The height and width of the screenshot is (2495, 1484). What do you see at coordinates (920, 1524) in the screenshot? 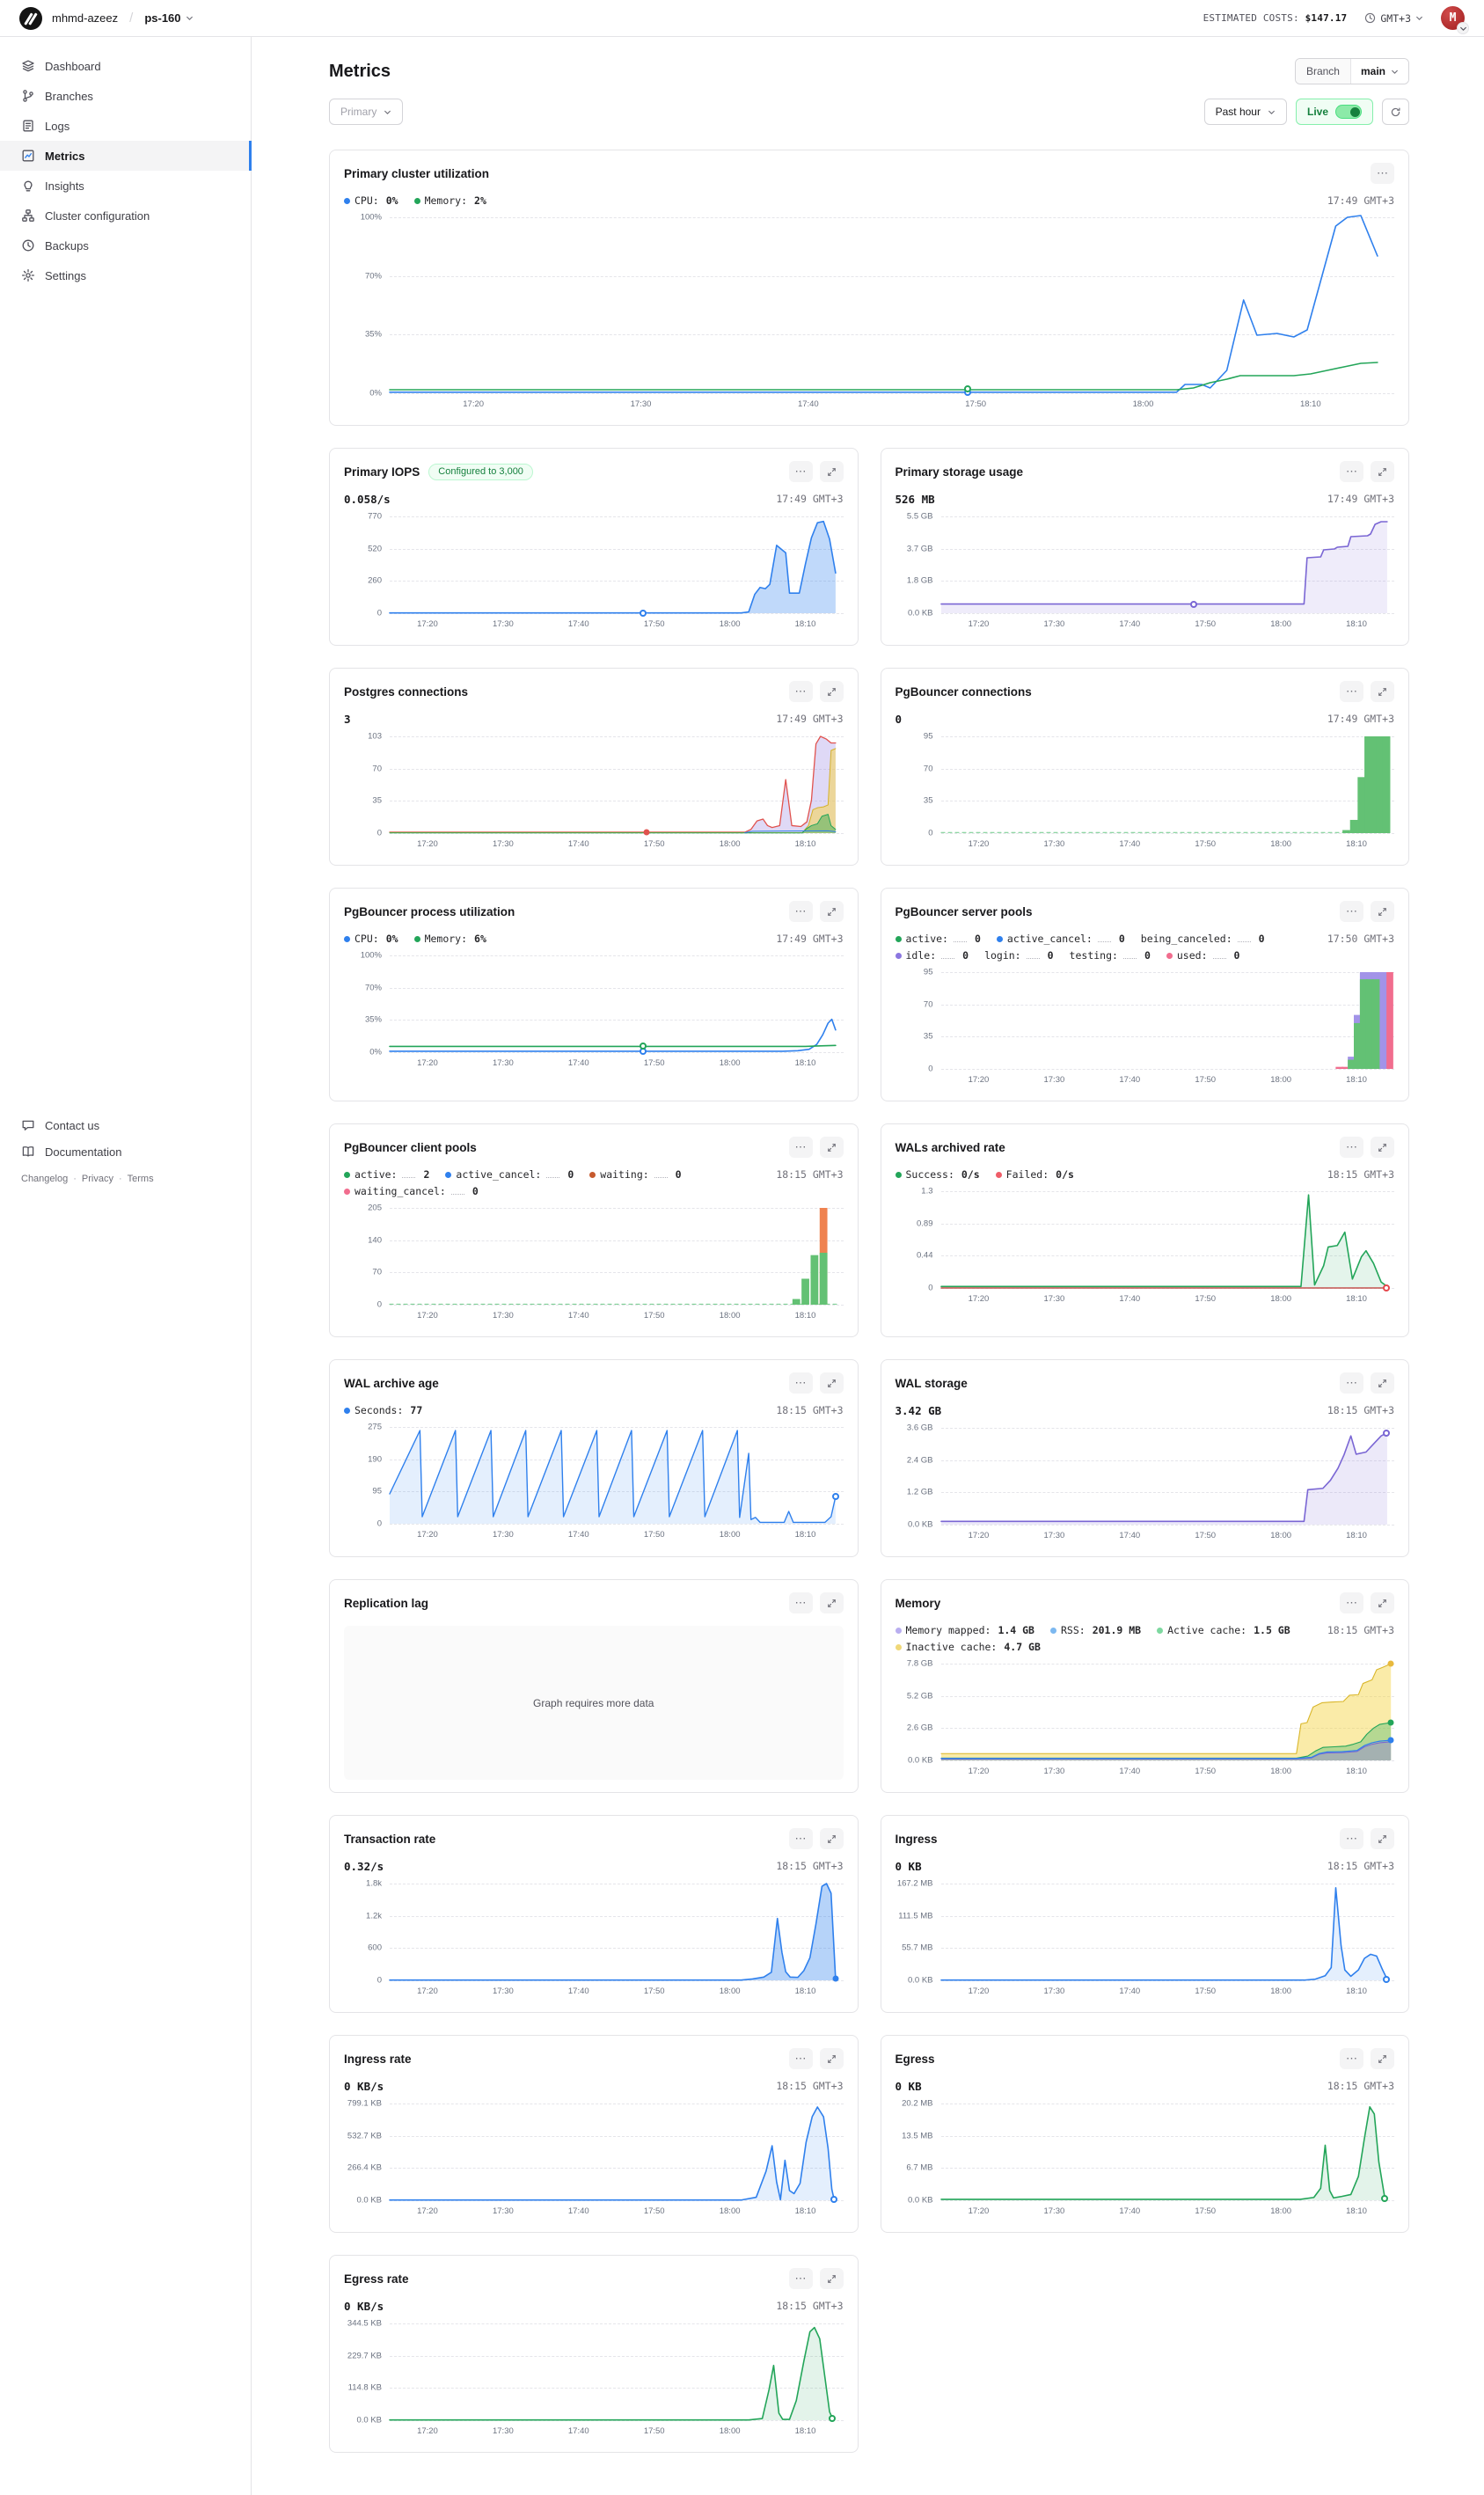
I see `y-tick-label: 0.0 KB` at bounding box center [920, 1524].